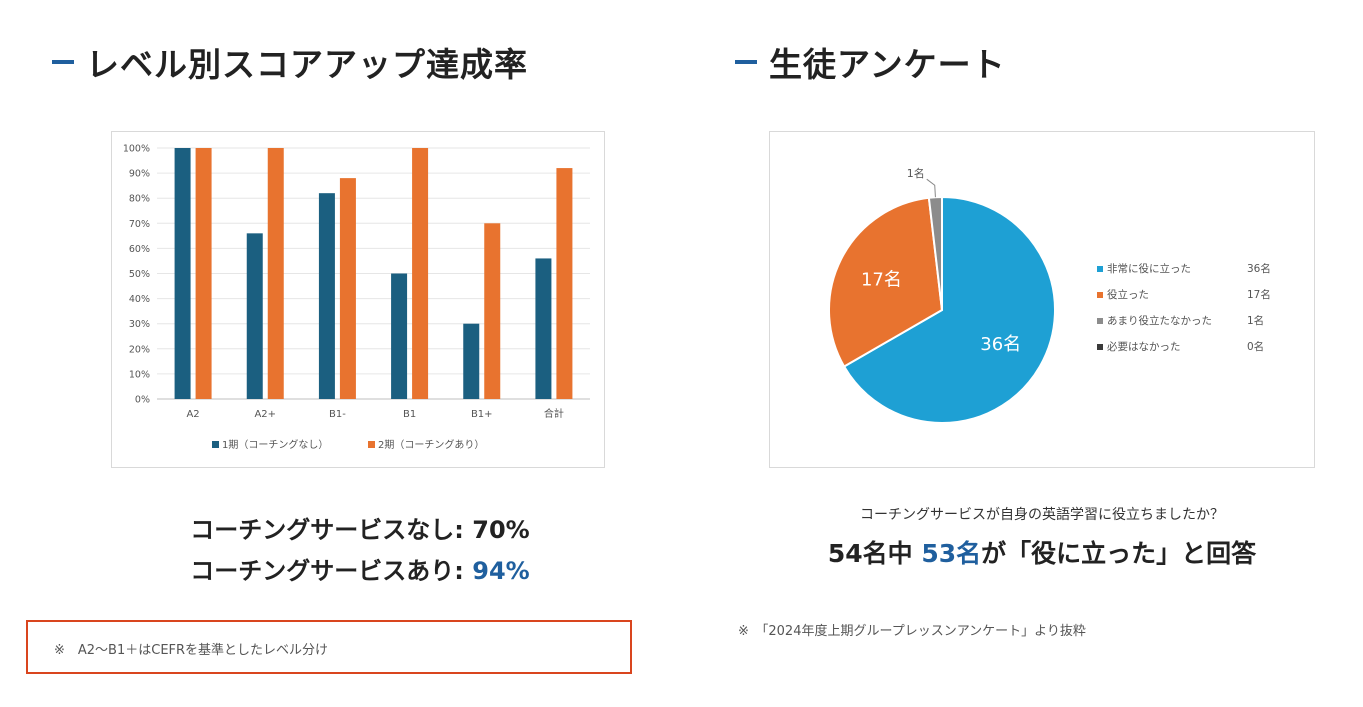  I want to click on x-tick-label: A2+, so click(265, 414).